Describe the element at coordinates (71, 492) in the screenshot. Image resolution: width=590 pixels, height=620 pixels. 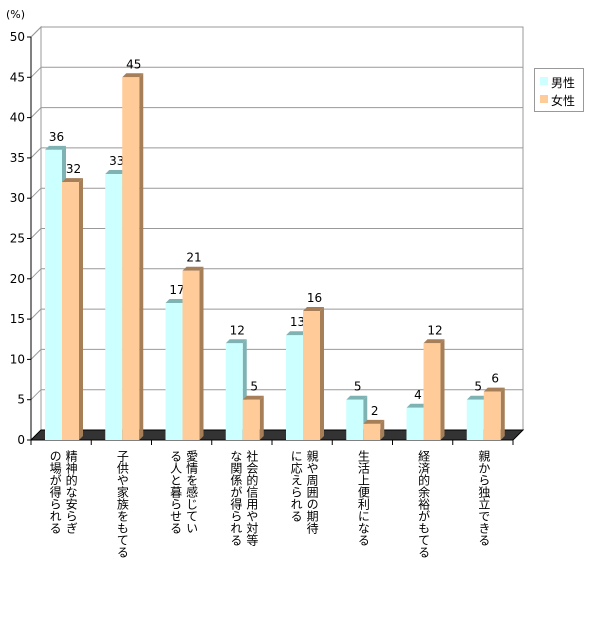
I see `x-category-label: 精神的な安らぎ` at that location.